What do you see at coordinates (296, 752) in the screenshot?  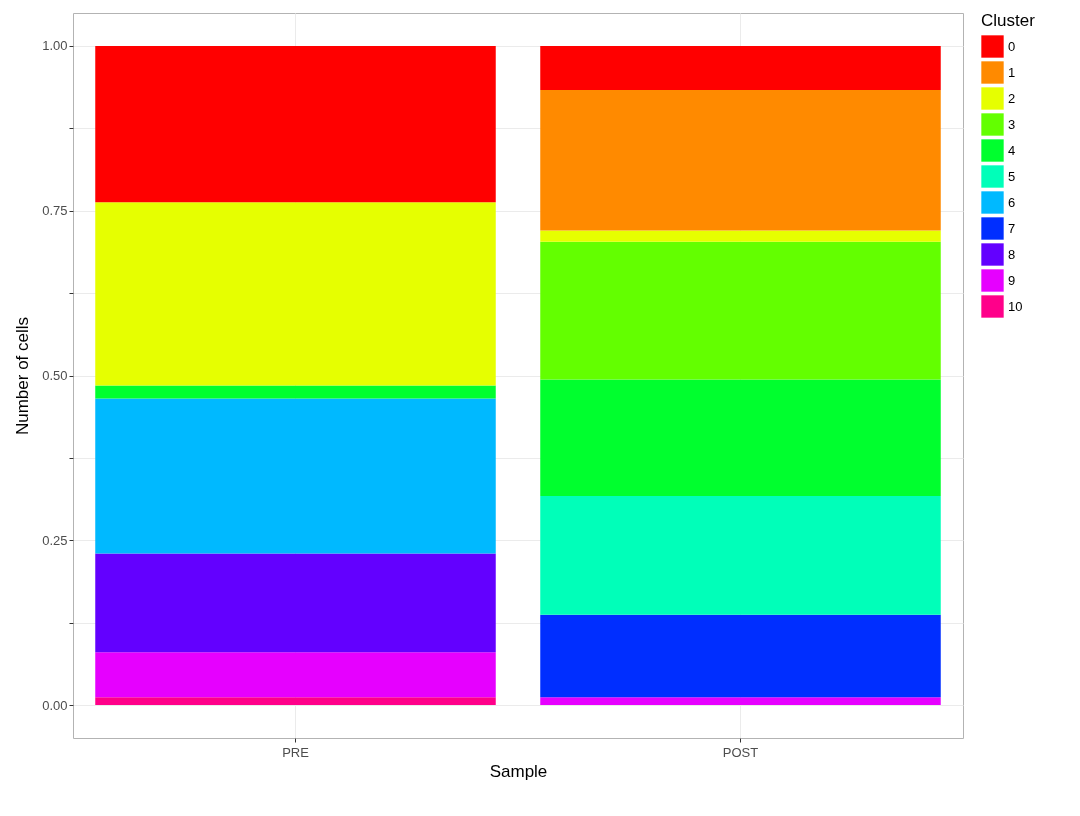 I see `x-tick-label: PRE` at bounding box center [296, 752].